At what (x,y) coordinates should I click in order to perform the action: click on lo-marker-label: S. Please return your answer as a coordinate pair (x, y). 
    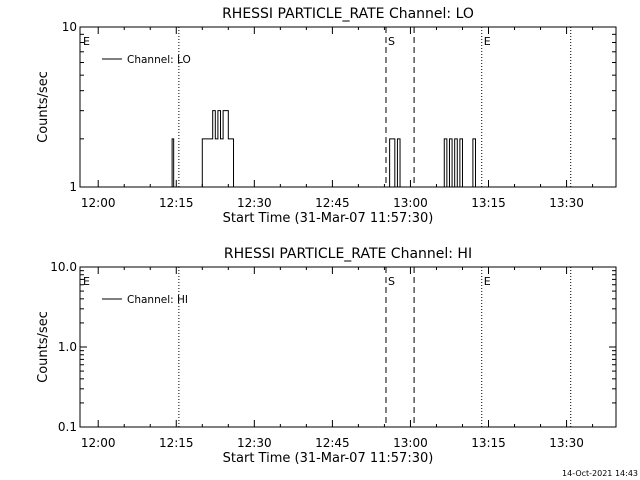
    Looking at the image, I should click on (391, 41).